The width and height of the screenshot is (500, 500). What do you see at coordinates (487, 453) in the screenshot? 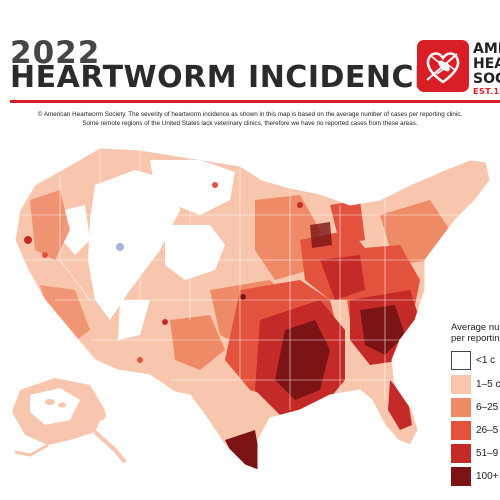
I see `legend-label: 51–9` at bounding box center [487, 453].